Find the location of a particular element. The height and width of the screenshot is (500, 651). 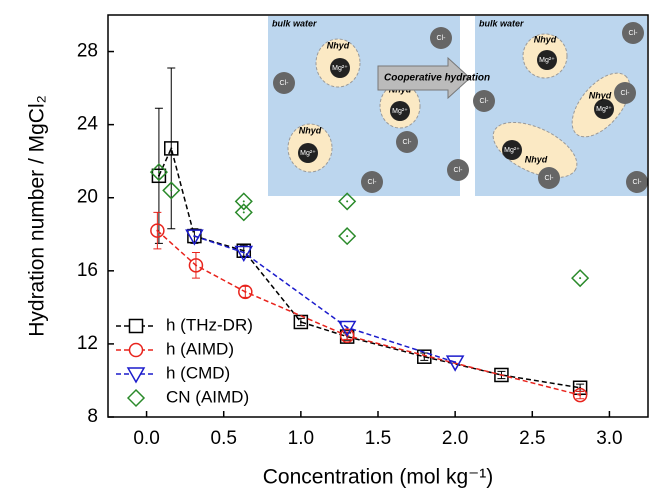

y-tick-label: 16 is located at coordinates (87, 270).